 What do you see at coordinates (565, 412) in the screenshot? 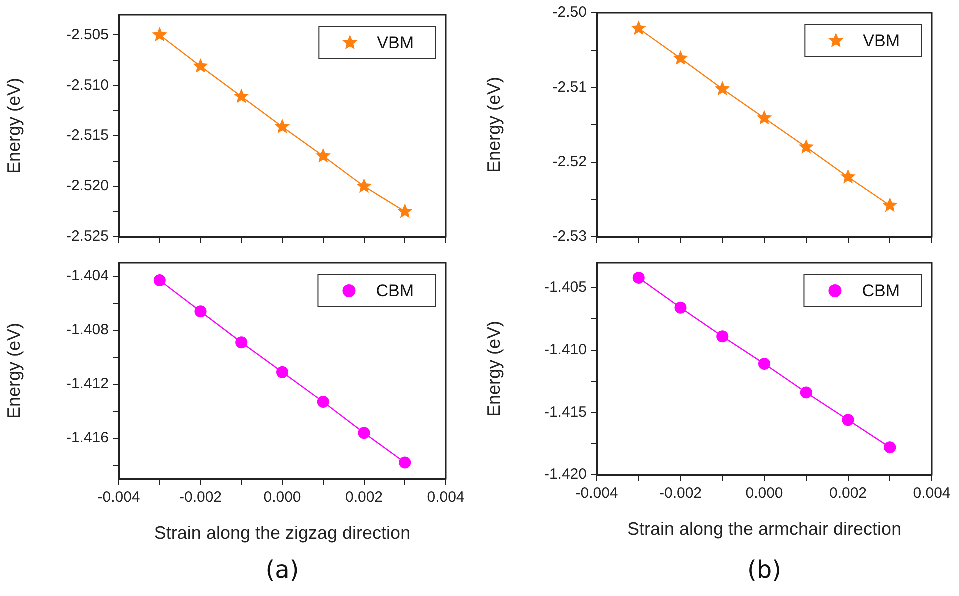
I see `y-tick-label: -1.415` at bounding box center [565, 412].